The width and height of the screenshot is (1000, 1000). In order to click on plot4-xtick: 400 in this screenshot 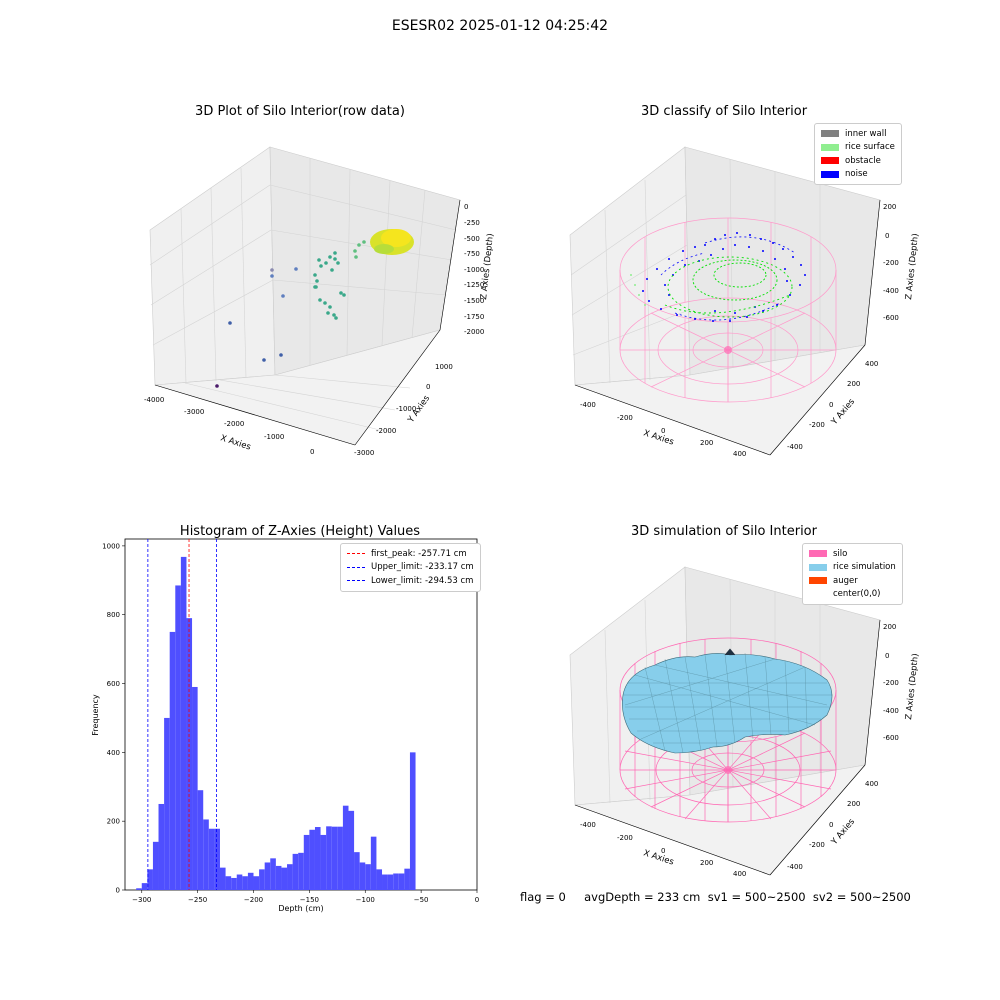, I will do `click(739, 874)`.